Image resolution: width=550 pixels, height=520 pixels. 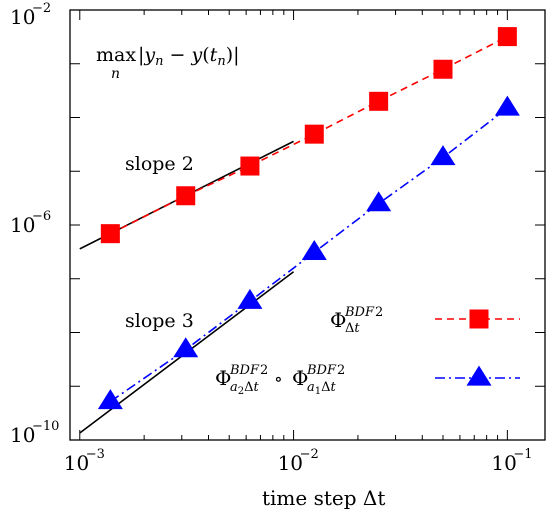 I want to click on svg-text: Δt, so click(x=352, y=328).